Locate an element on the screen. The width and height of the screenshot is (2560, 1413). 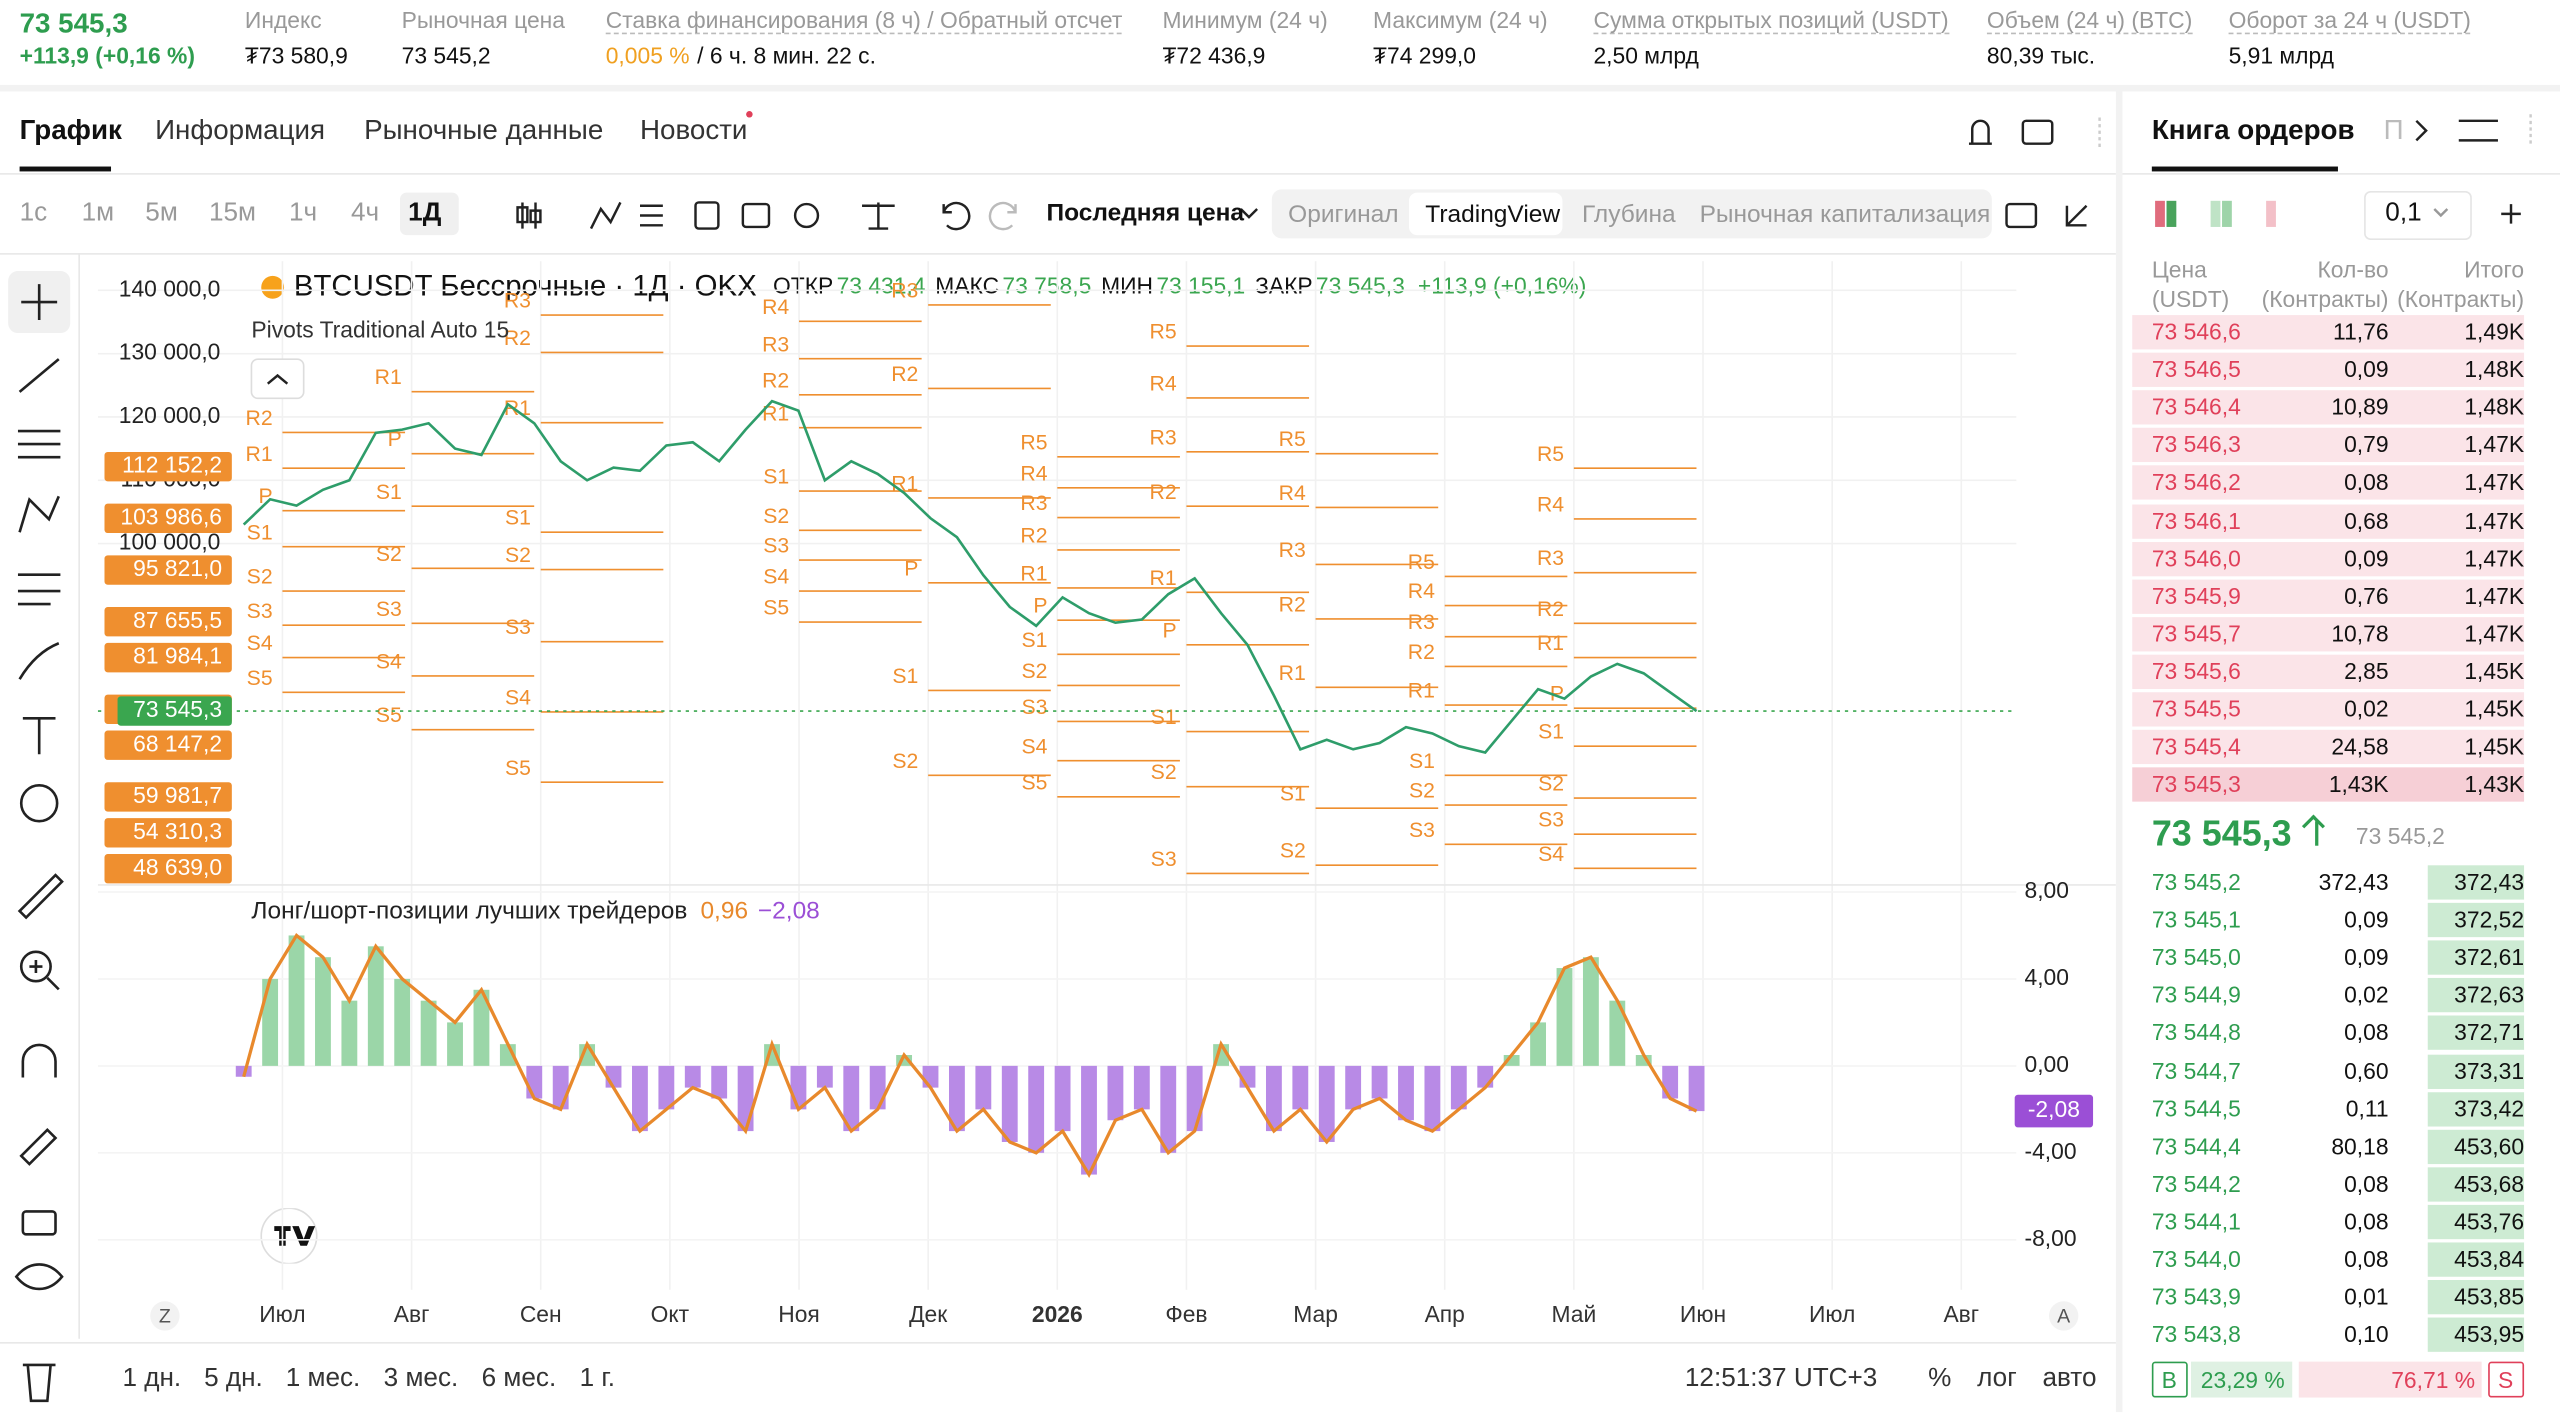
pattern-icon is located at coordinates (39, 514).